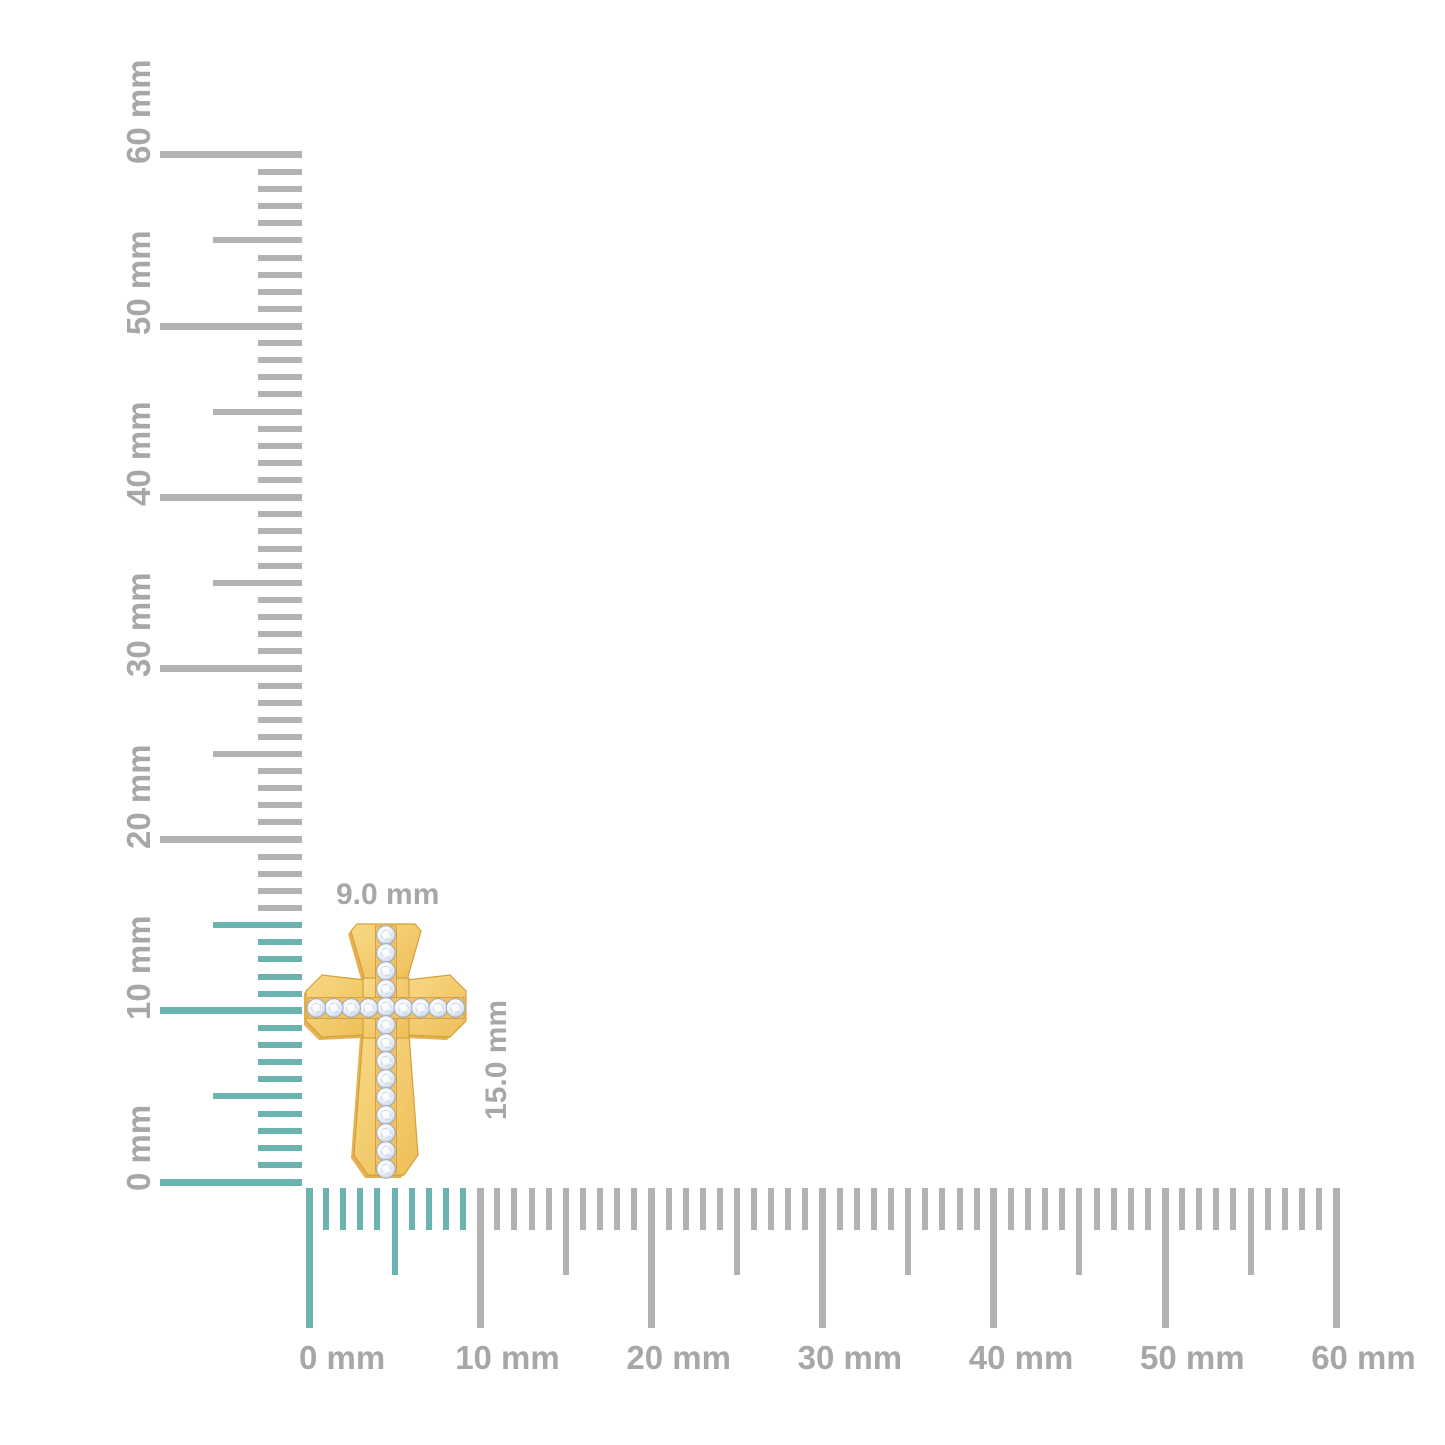 The width and height of the screenshot is (1445, 1445). Describe the element at coordinates (280, 548) in the screenshot. I see `v-tick-37mm` at that location.